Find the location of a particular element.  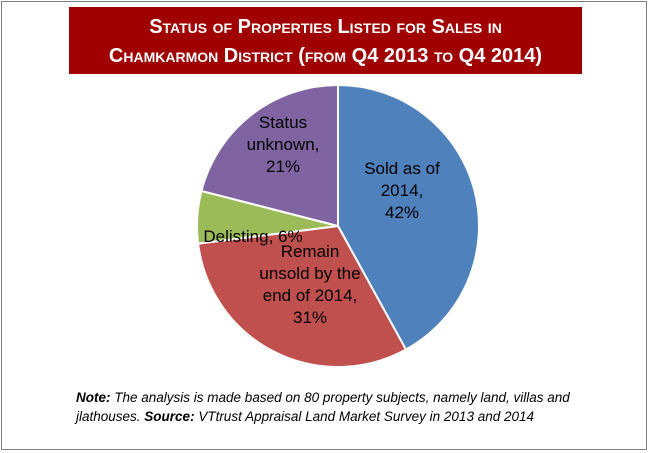

slice-label-line: 2014, is located at coordinates (402, 190).